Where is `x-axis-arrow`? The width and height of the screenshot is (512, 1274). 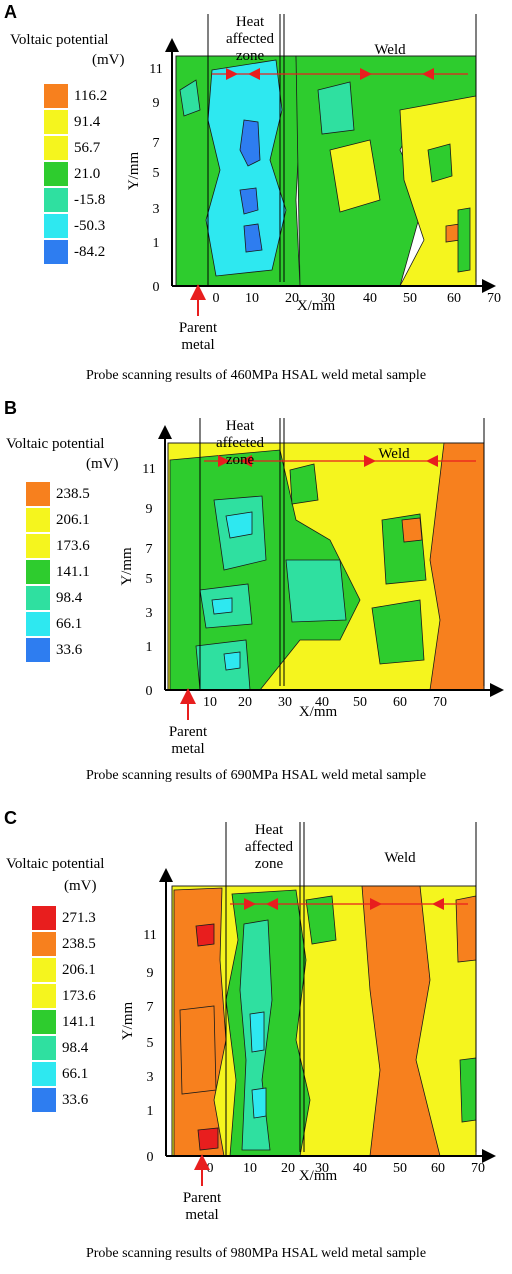
x-axis-arrow is located at coordinates (497, 690).